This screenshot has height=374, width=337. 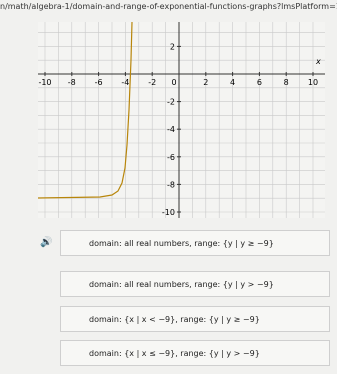 What do you see at coordinates (171, 129) in the screenshot?
I see `y-tick-label: -4` at bounding box center [171, 129].